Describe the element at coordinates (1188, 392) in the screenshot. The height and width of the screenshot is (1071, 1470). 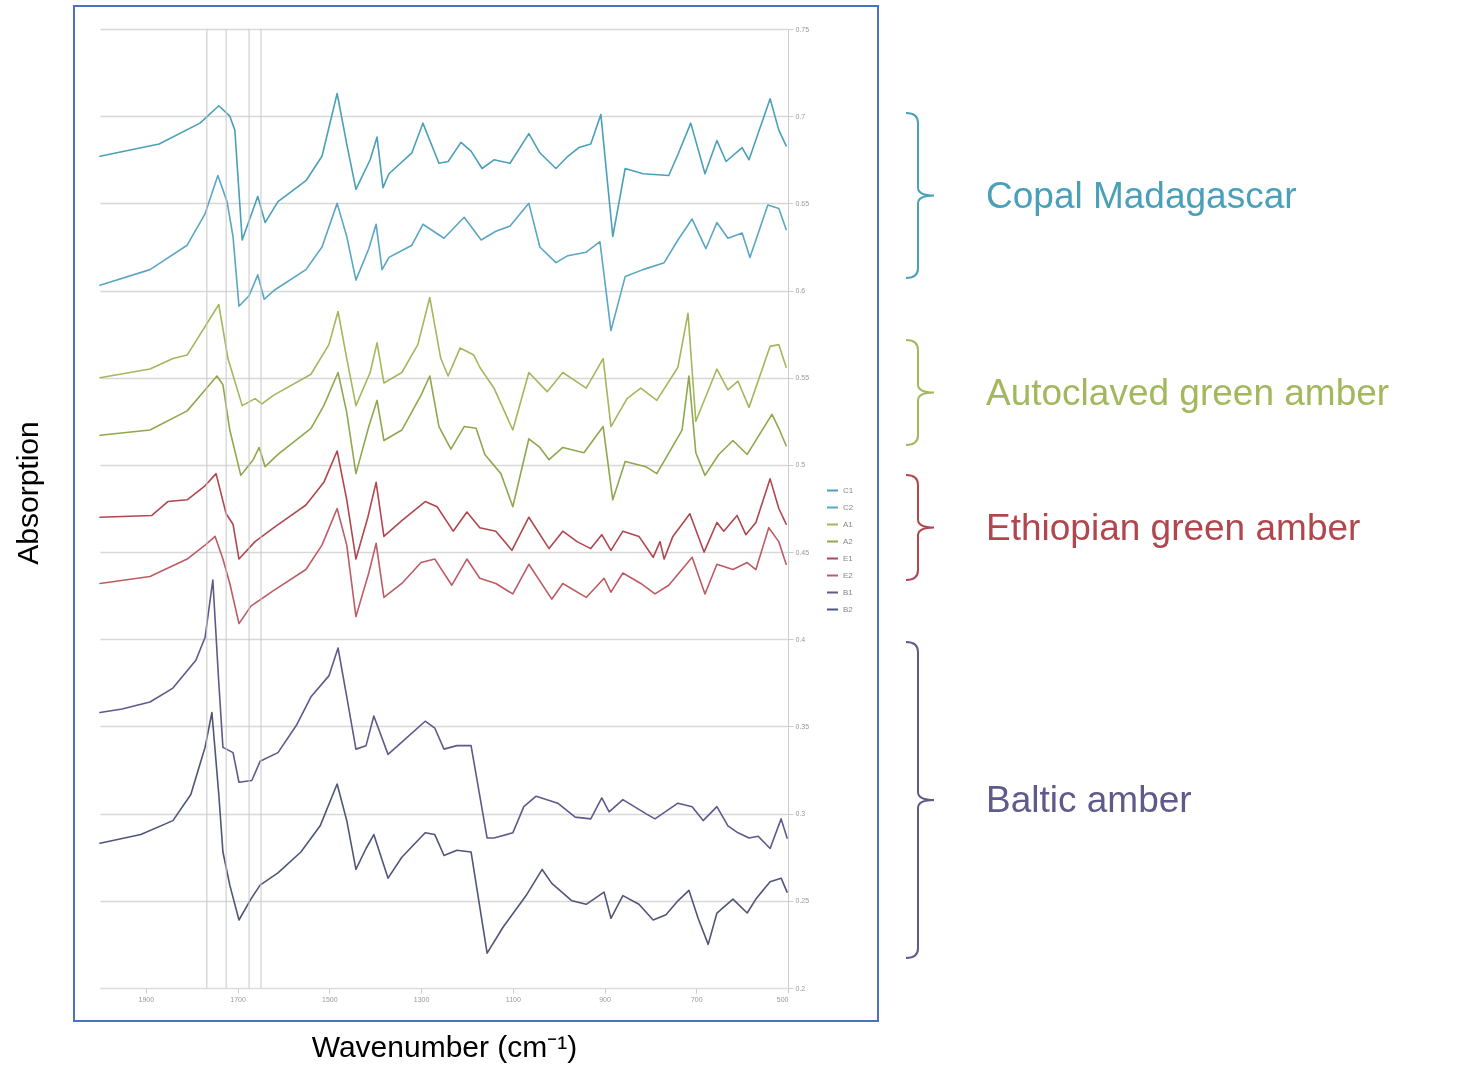
I see `text: Autoclaved green amber` at that location.